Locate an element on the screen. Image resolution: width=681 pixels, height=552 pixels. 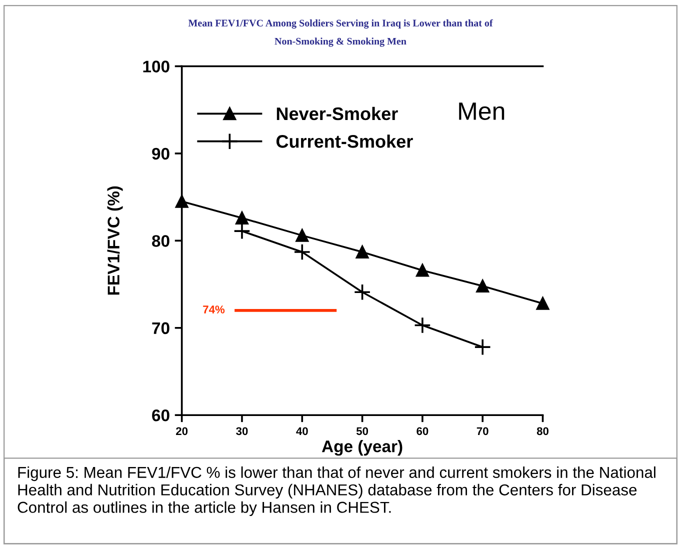
x-axis-title: Age (year) is located at coordinates (362, 448).